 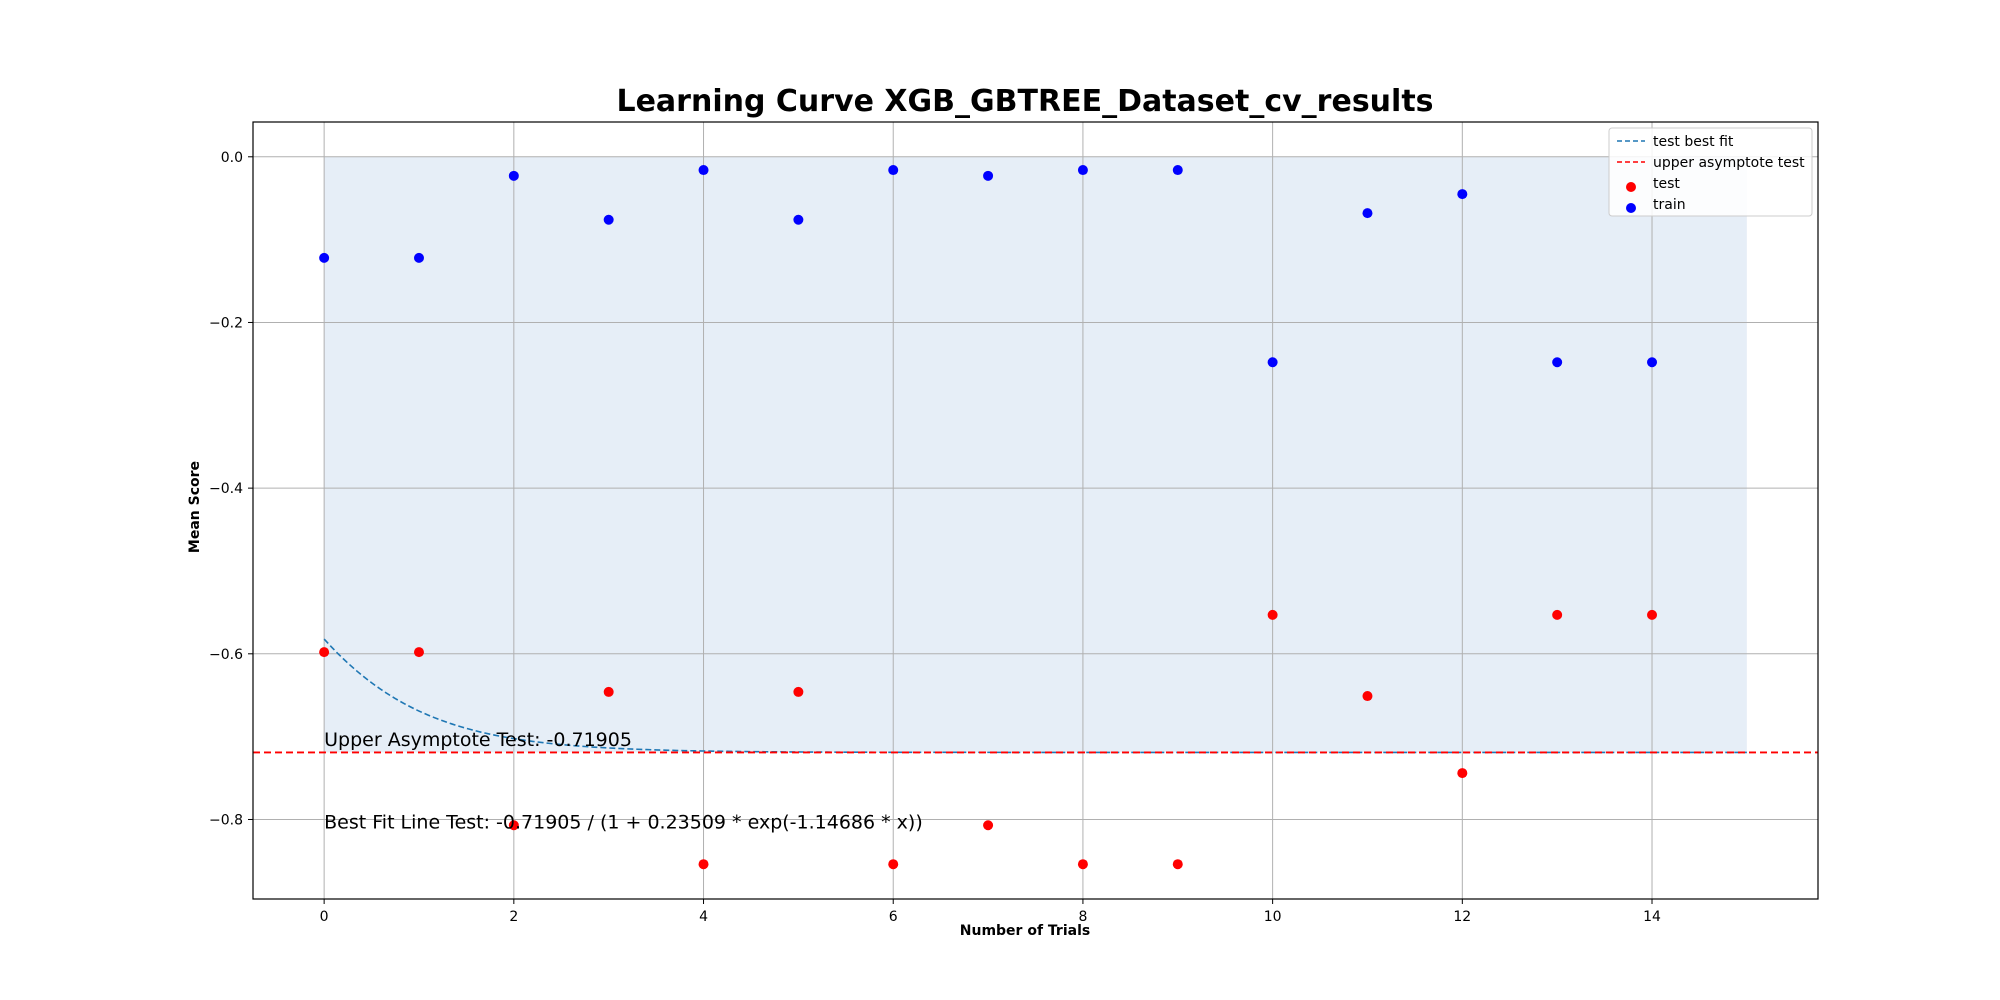 I want to click on y-tick-label: −0.6, so click(x=226, y=655).